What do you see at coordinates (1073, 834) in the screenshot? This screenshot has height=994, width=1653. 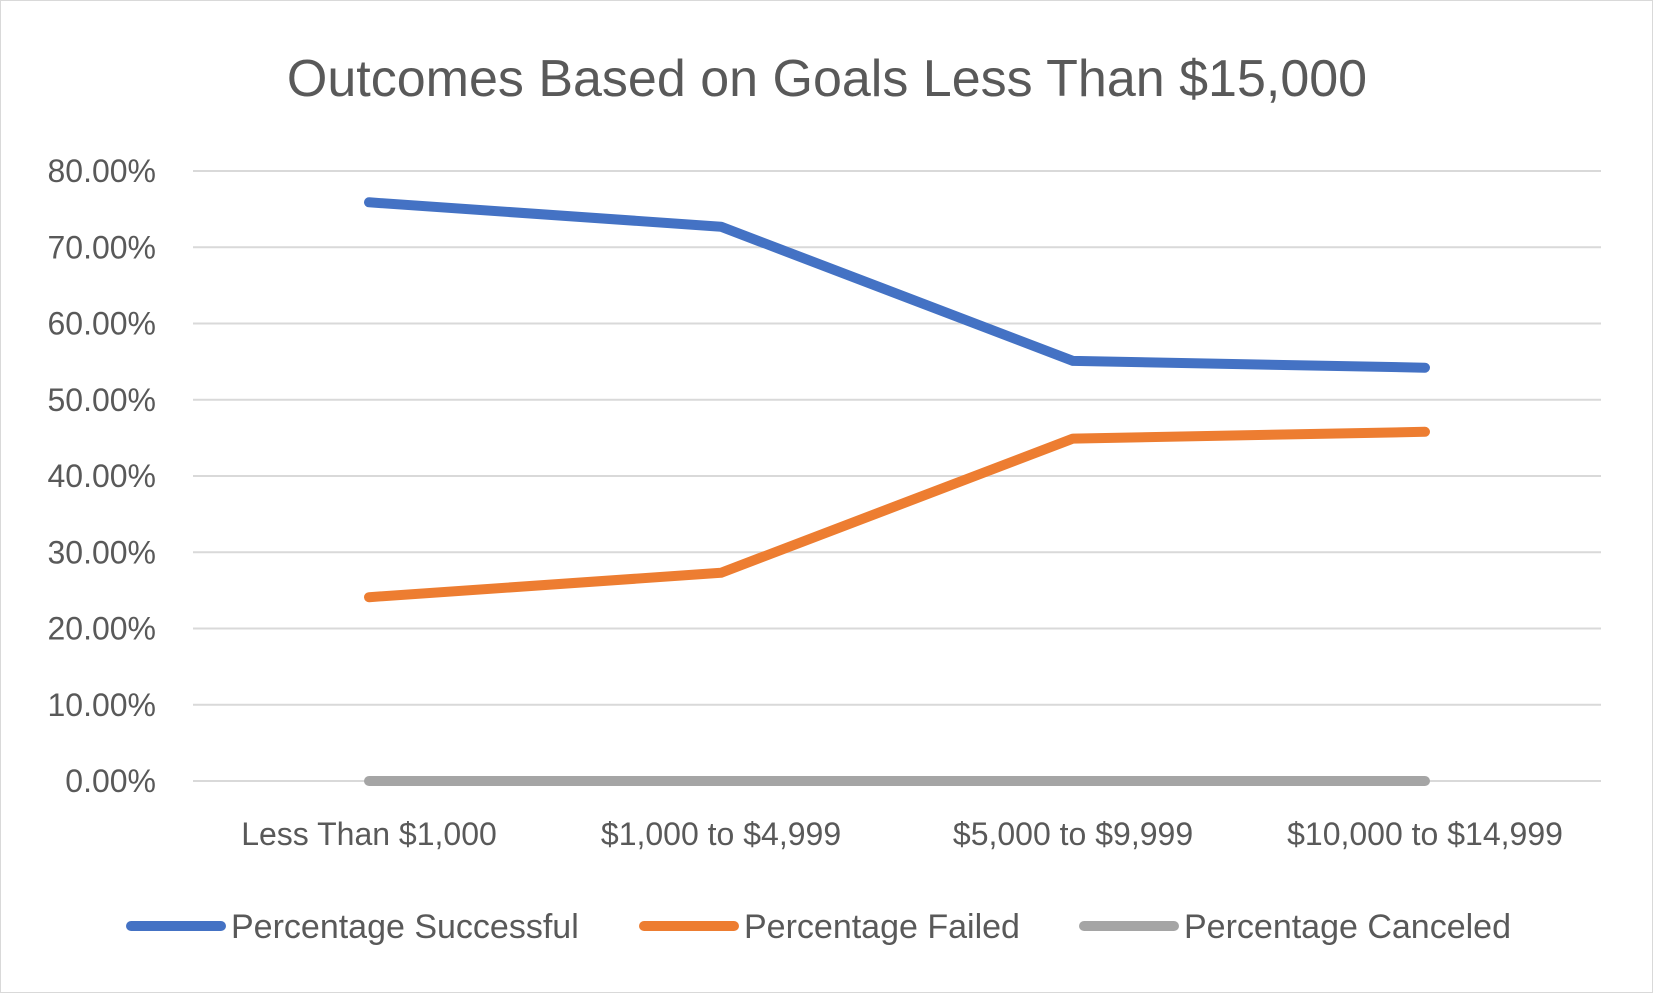 I see `x-tick-label: $5,000 to $9,999` at bounding box center [1073, 834].